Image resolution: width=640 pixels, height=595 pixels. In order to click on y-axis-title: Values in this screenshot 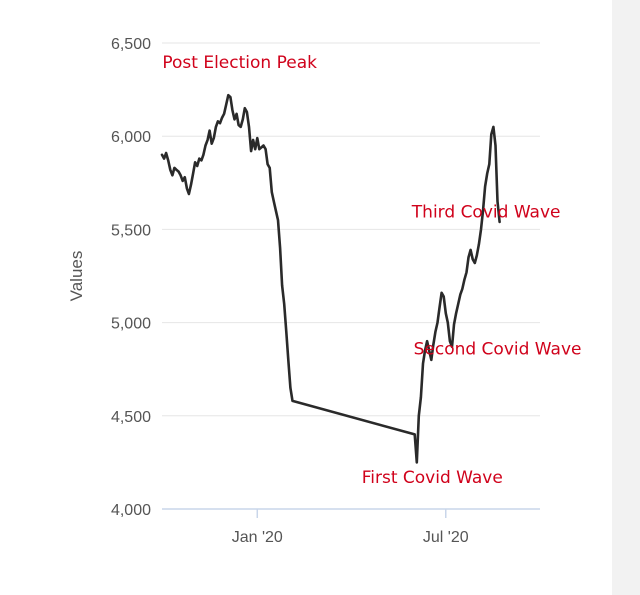, I will do `click(76, 276)`.